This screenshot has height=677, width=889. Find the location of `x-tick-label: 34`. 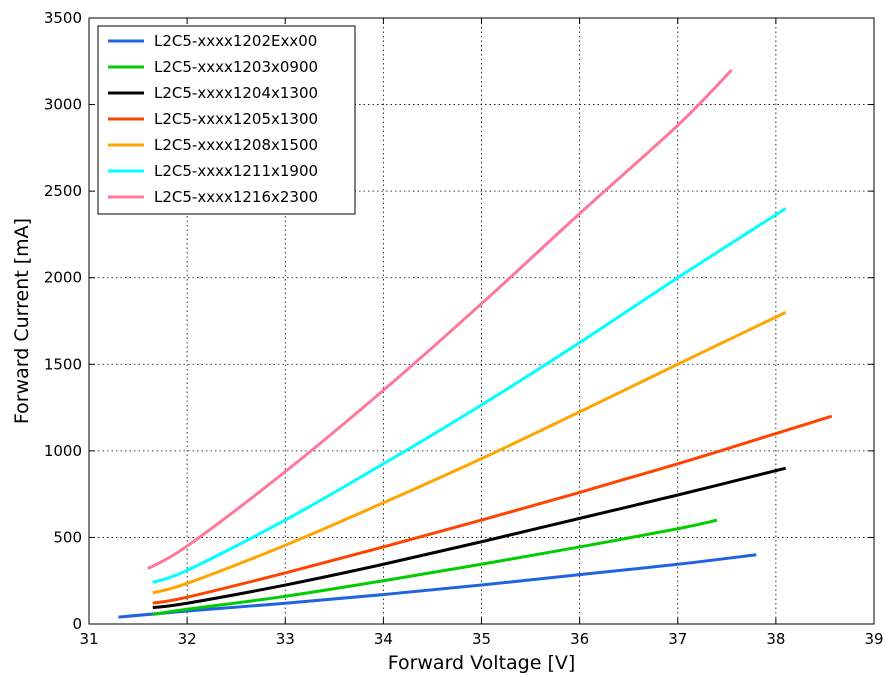

x-tick-label: 34 is located at coordinates (383, 639).